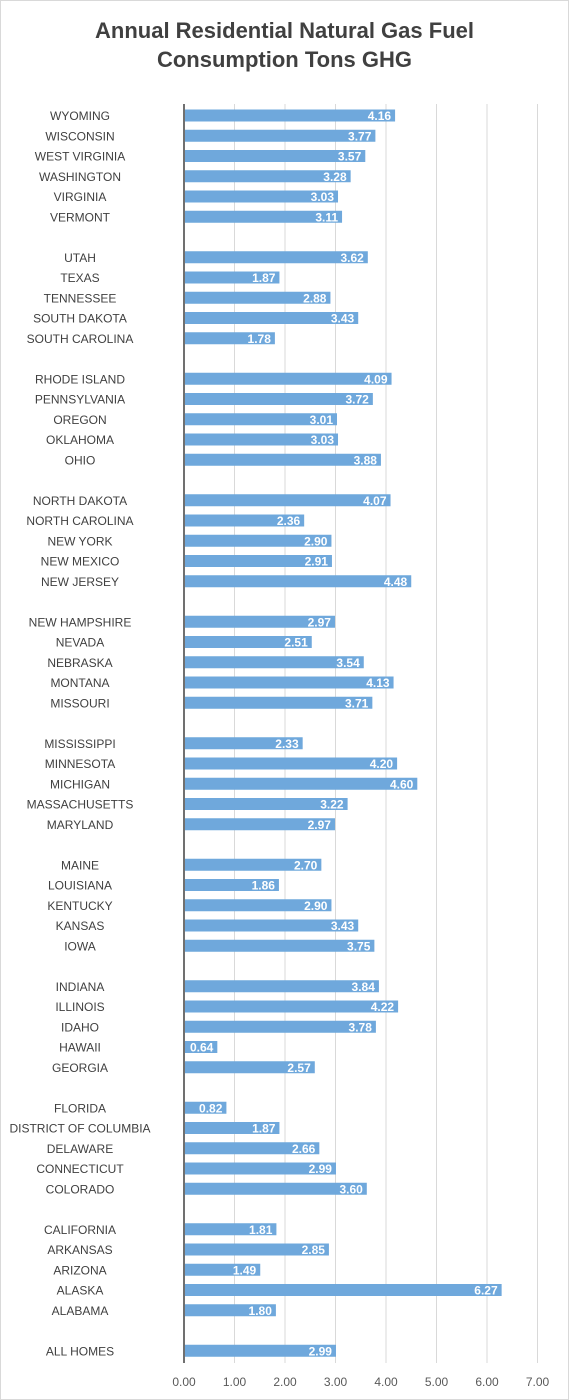 The height and width of the screenshot is (1400, 569). Describe the element at coordinates (79, 521) in the screenshot. I see `category-label: NORTH CAROLINA` at that location.